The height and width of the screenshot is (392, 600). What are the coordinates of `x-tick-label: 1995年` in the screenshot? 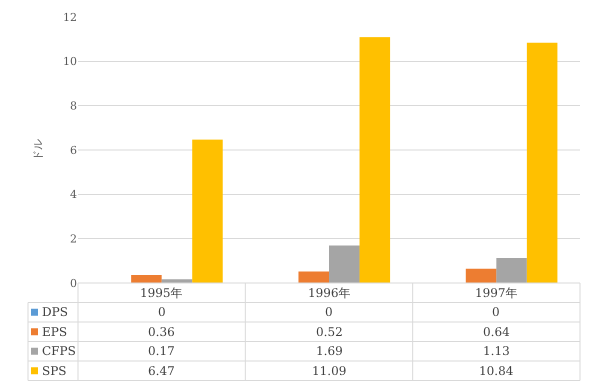 It's located at (161, 293).